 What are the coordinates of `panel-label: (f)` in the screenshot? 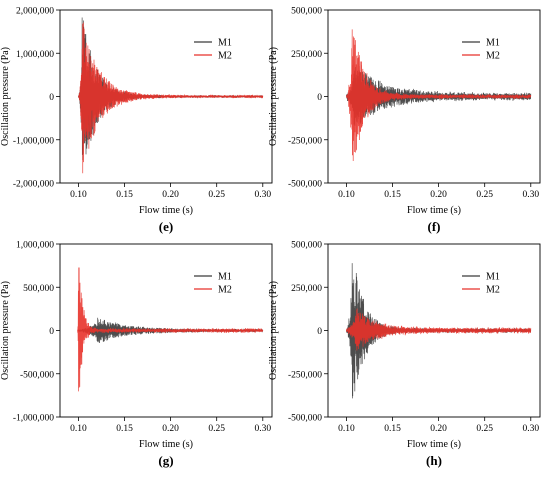 It's located at (434, 226).